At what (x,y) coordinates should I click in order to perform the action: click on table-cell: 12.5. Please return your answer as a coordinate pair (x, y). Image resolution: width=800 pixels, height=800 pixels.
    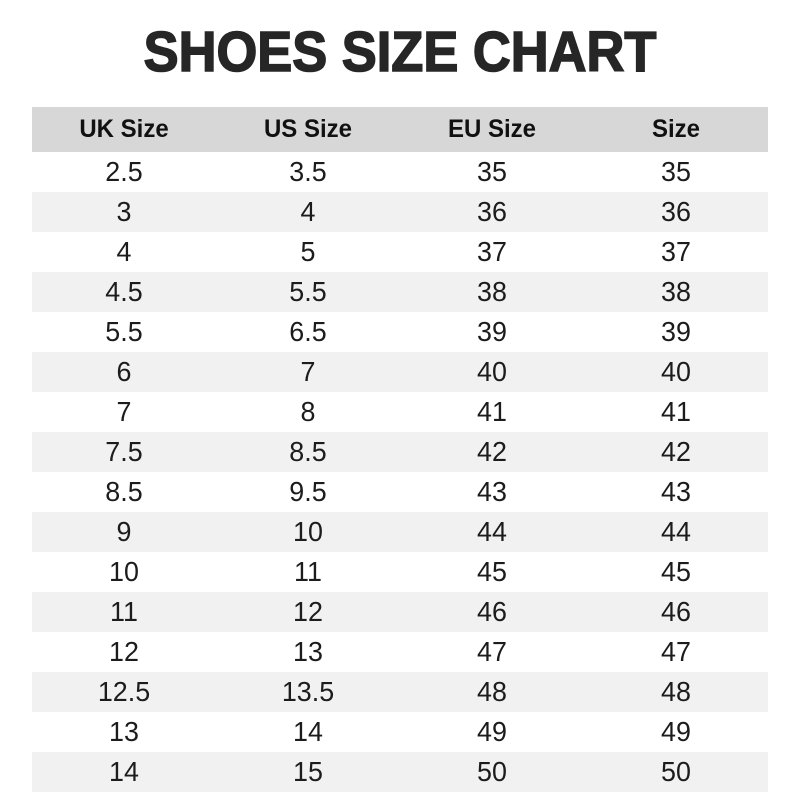
    Looking at the image, I should click on (124, 691).